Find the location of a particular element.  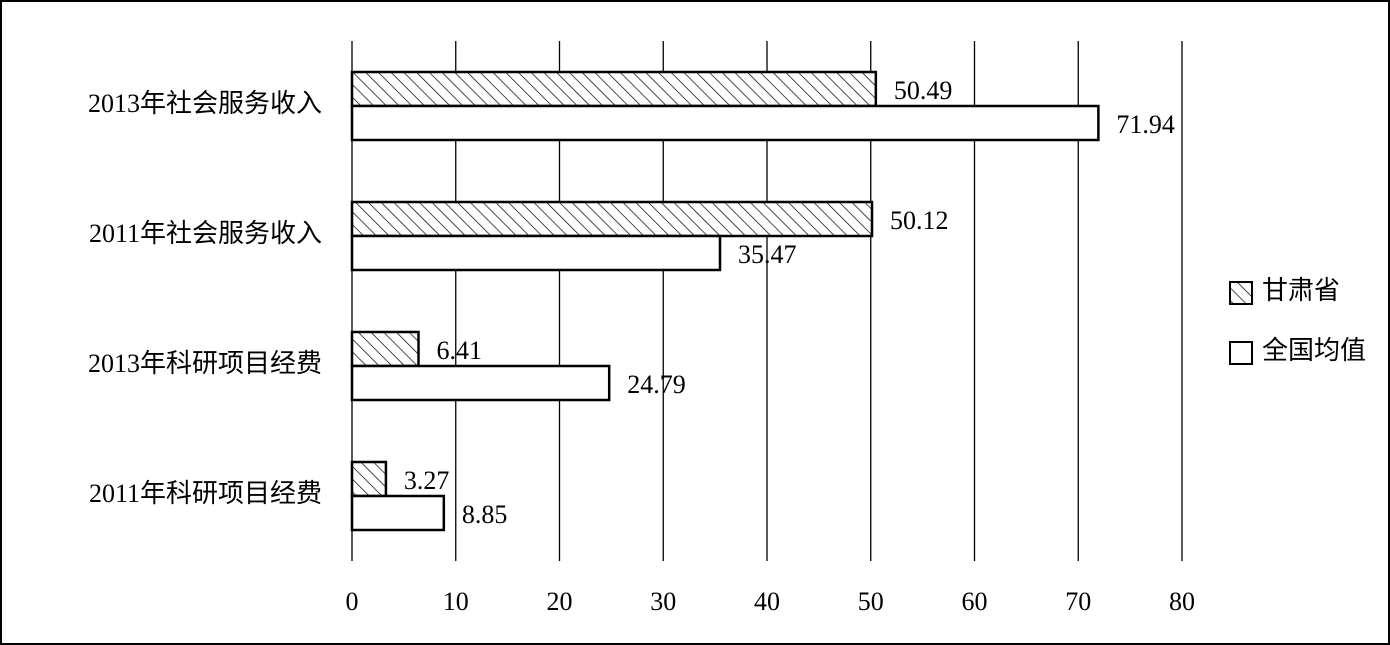

data-label: 50.12 is located at coordinates (919, 220).